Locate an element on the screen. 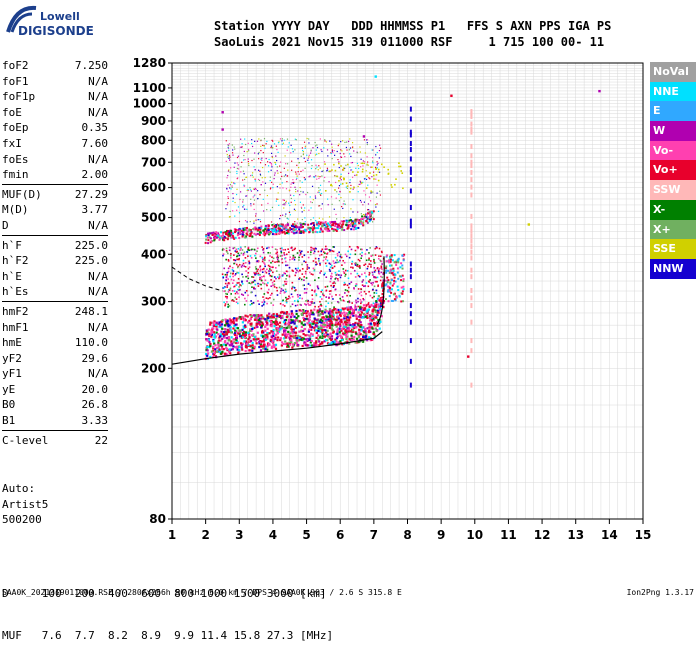 The height and width of the screenshot is (657, 700). param-name: foE is located at coordinates (12, 112).